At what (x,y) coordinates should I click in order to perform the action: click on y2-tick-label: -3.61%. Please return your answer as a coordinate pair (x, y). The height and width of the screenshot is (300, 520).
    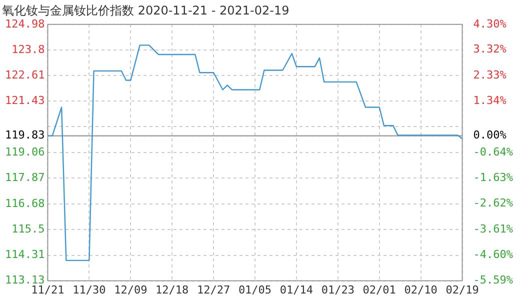
    Looking at the image, I should click on (493, 229).